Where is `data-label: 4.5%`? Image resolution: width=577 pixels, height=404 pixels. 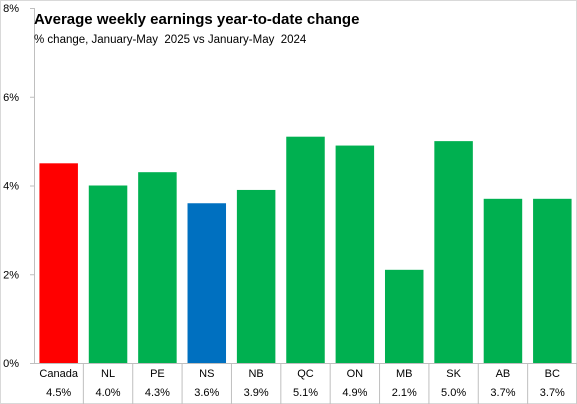 data-label: 4.5% is located at coordinates (58, 393).